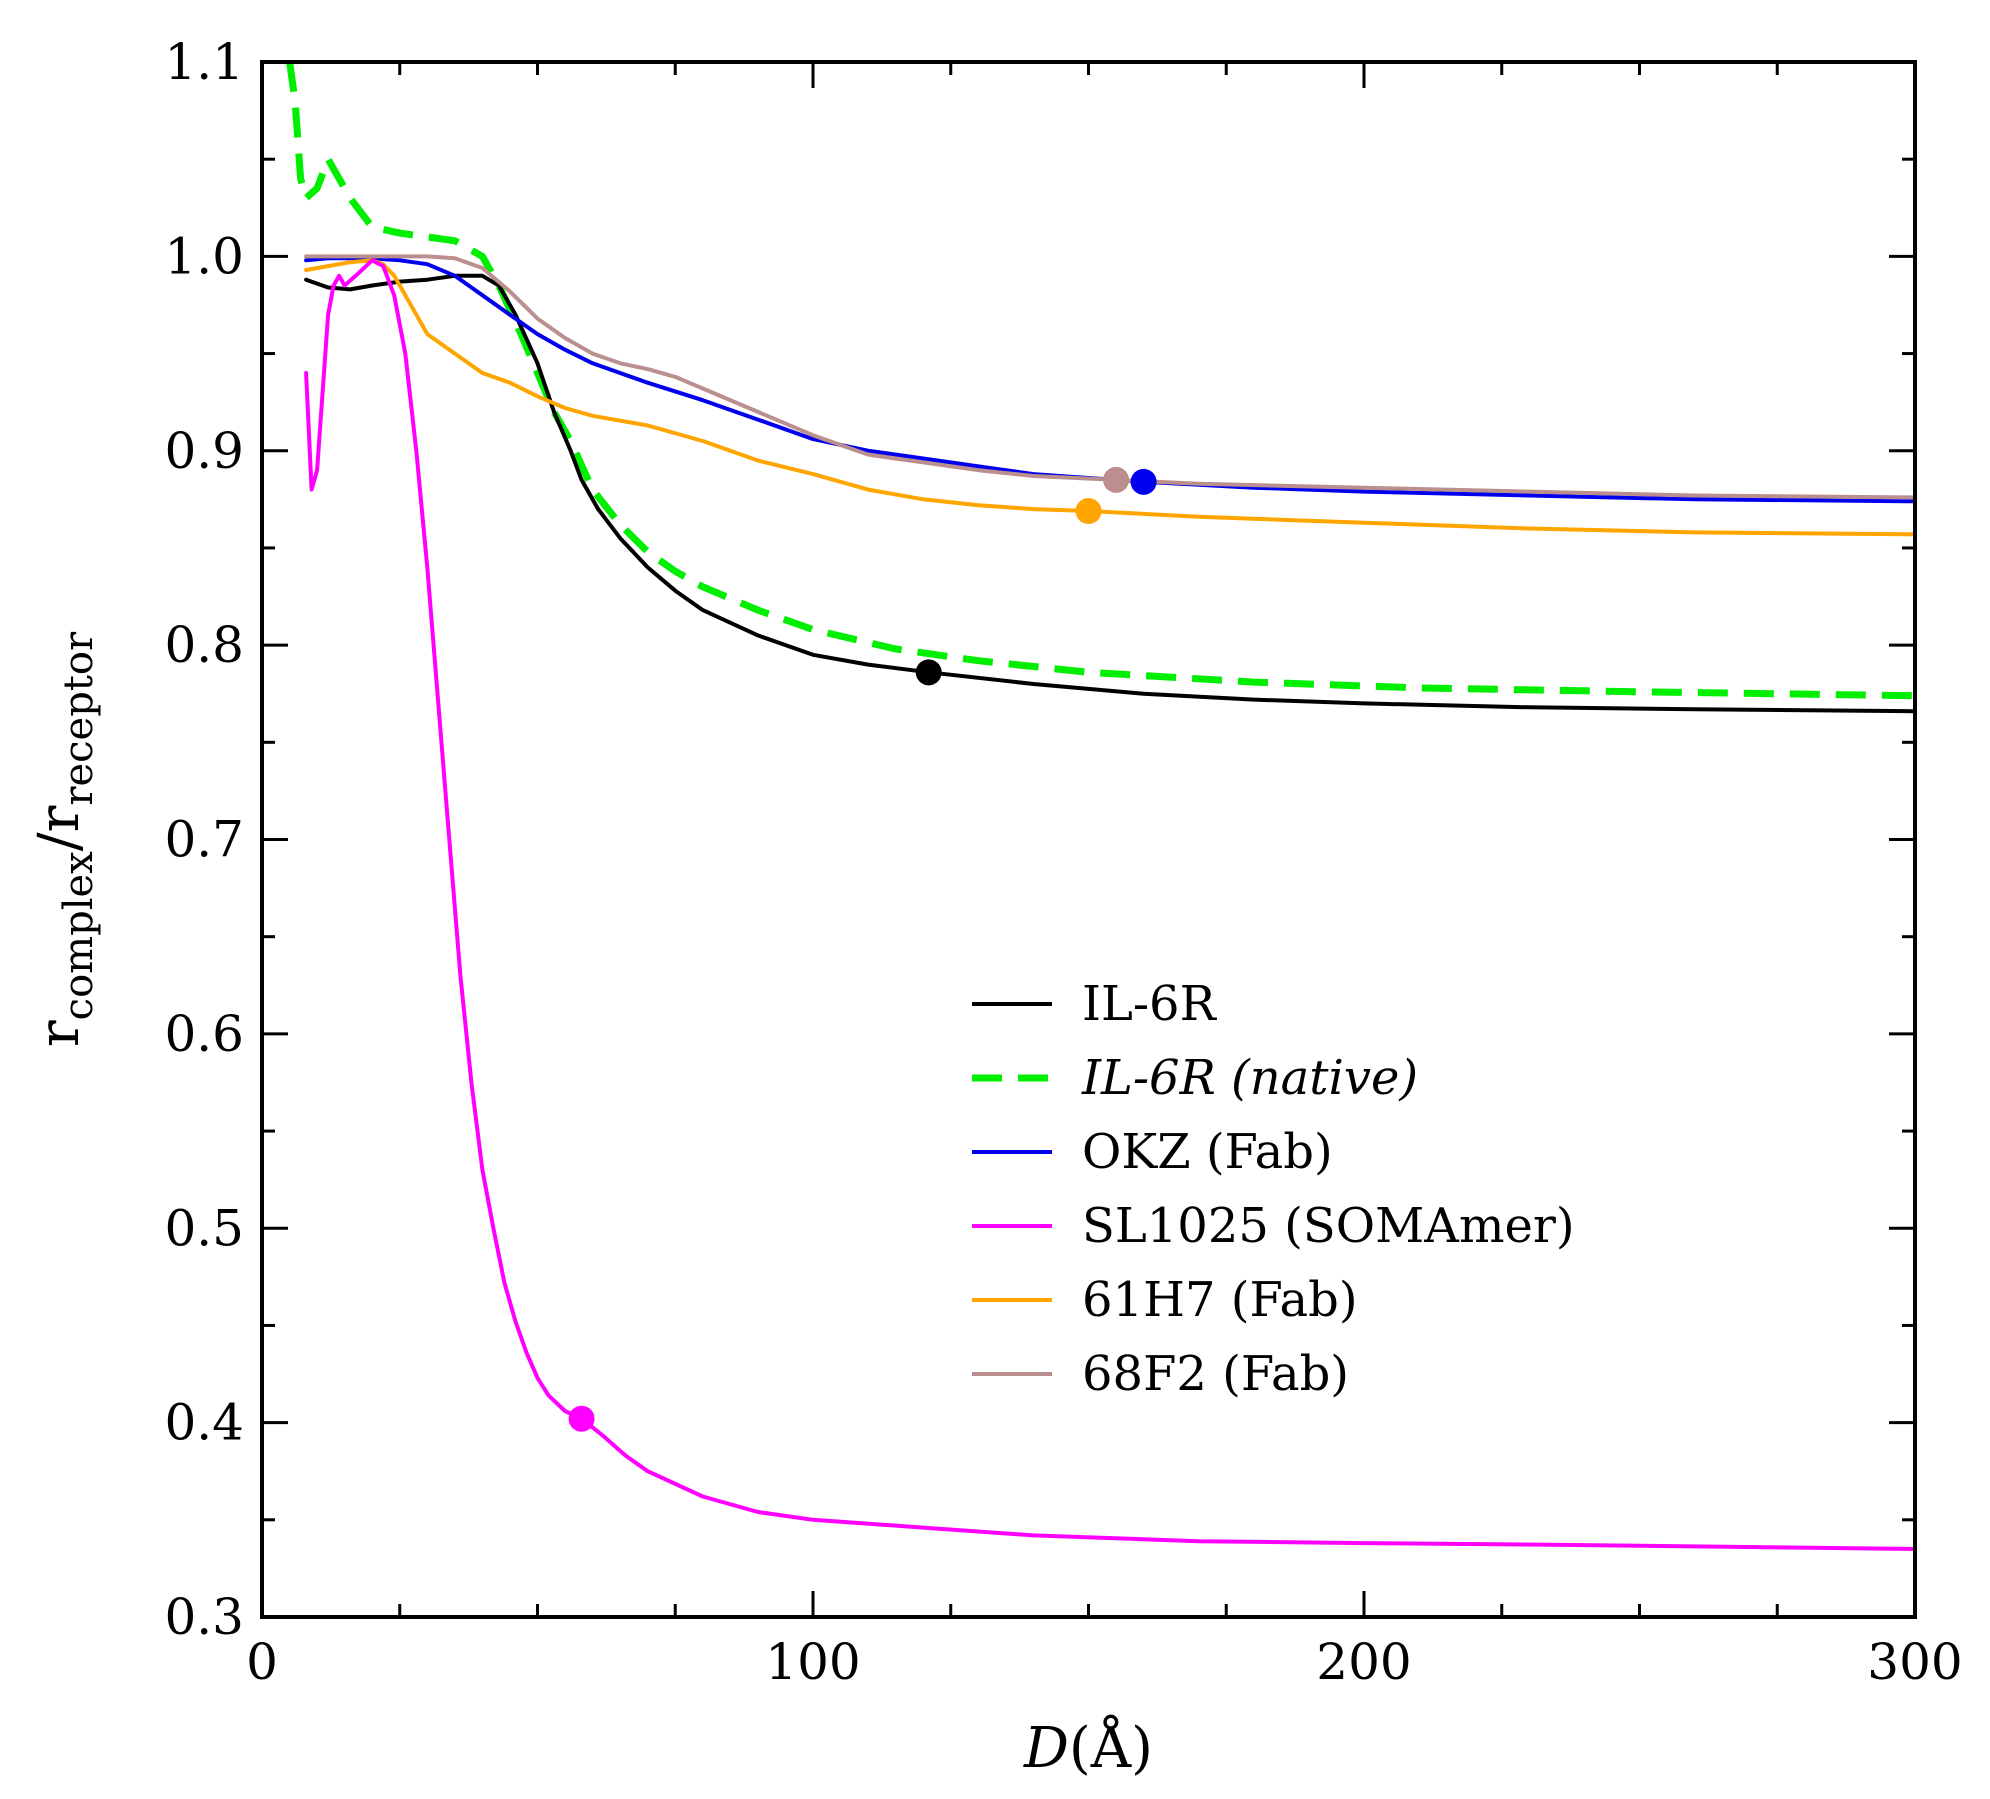 The height and width of the screenshot is (1799, 1990). I want to click on legend-label-okz-fab: OKZ (Fab), so click(1207, 1152).